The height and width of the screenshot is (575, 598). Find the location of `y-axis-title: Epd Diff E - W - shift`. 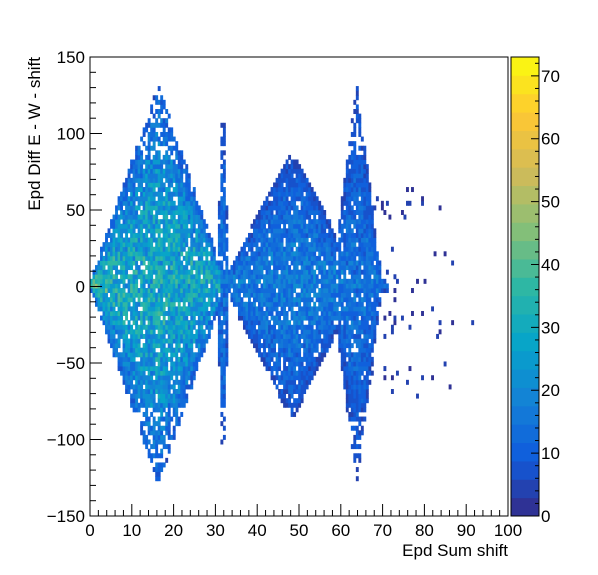

y-axis-title: Epd Diff E - W - shift is located at coordinates (34, 134).